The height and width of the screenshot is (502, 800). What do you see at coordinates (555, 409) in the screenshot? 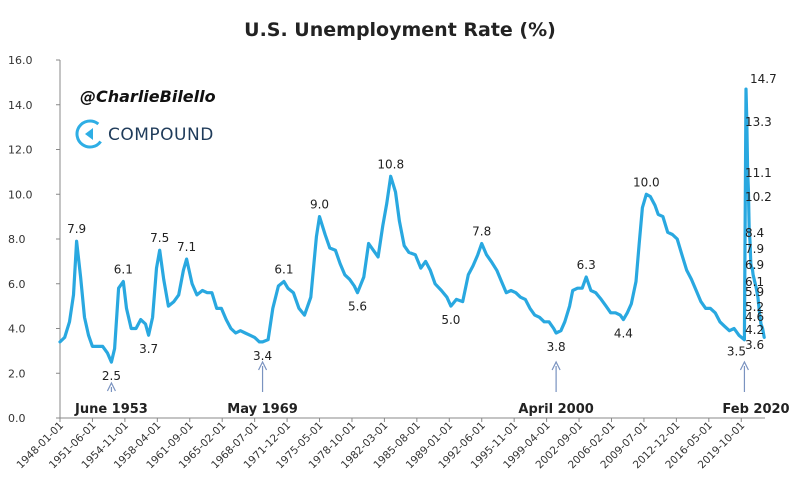
I see `annotation-label: April 2000` at bounding box center [555, 409].